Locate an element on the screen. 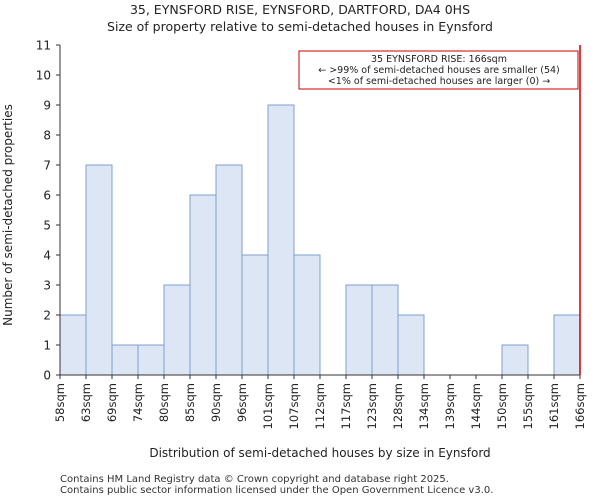 This screenshot has height=500, width=600. x-tick-label-101sqm: 101sqm is located at coordinates (268, 406).